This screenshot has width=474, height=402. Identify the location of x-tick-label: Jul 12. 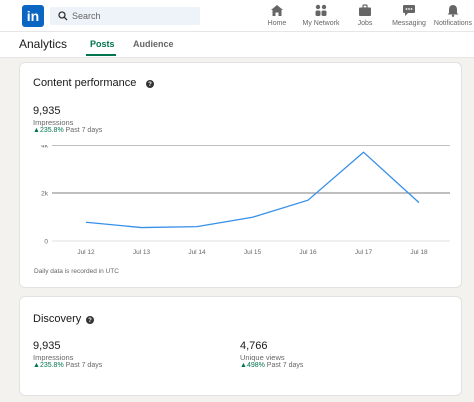
(86, 252).